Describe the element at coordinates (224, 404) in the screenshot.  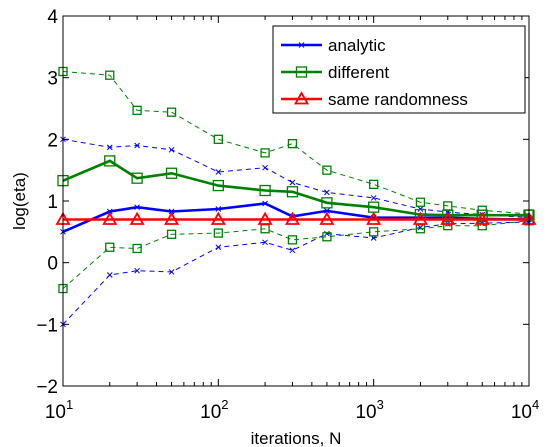
I see `x-tick-exponent: 2` at that location.